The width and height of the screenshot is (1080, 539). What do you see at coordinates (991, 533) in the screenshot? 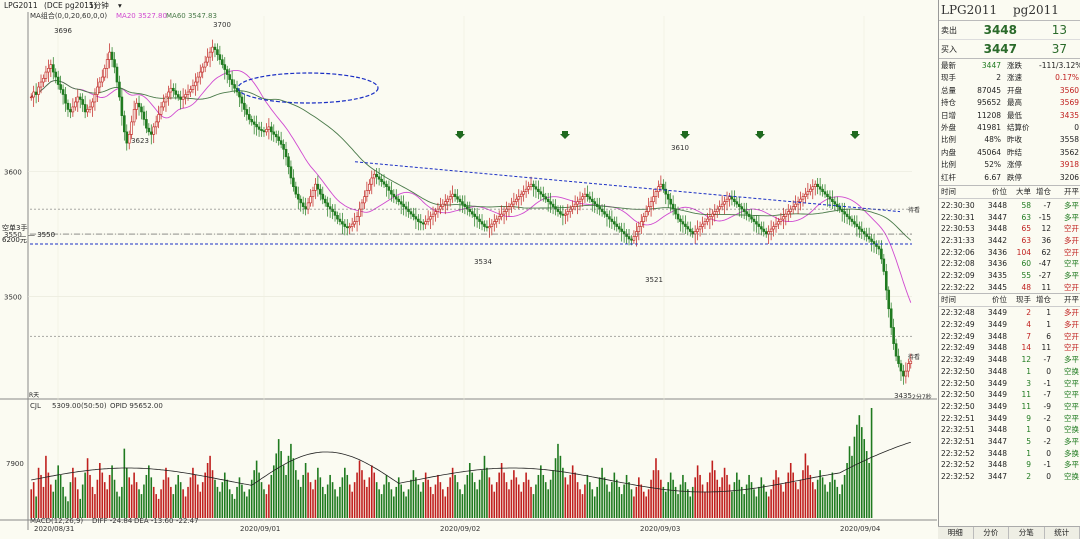
I see `panel-tab: 分价` at bounding box center [991, 533].